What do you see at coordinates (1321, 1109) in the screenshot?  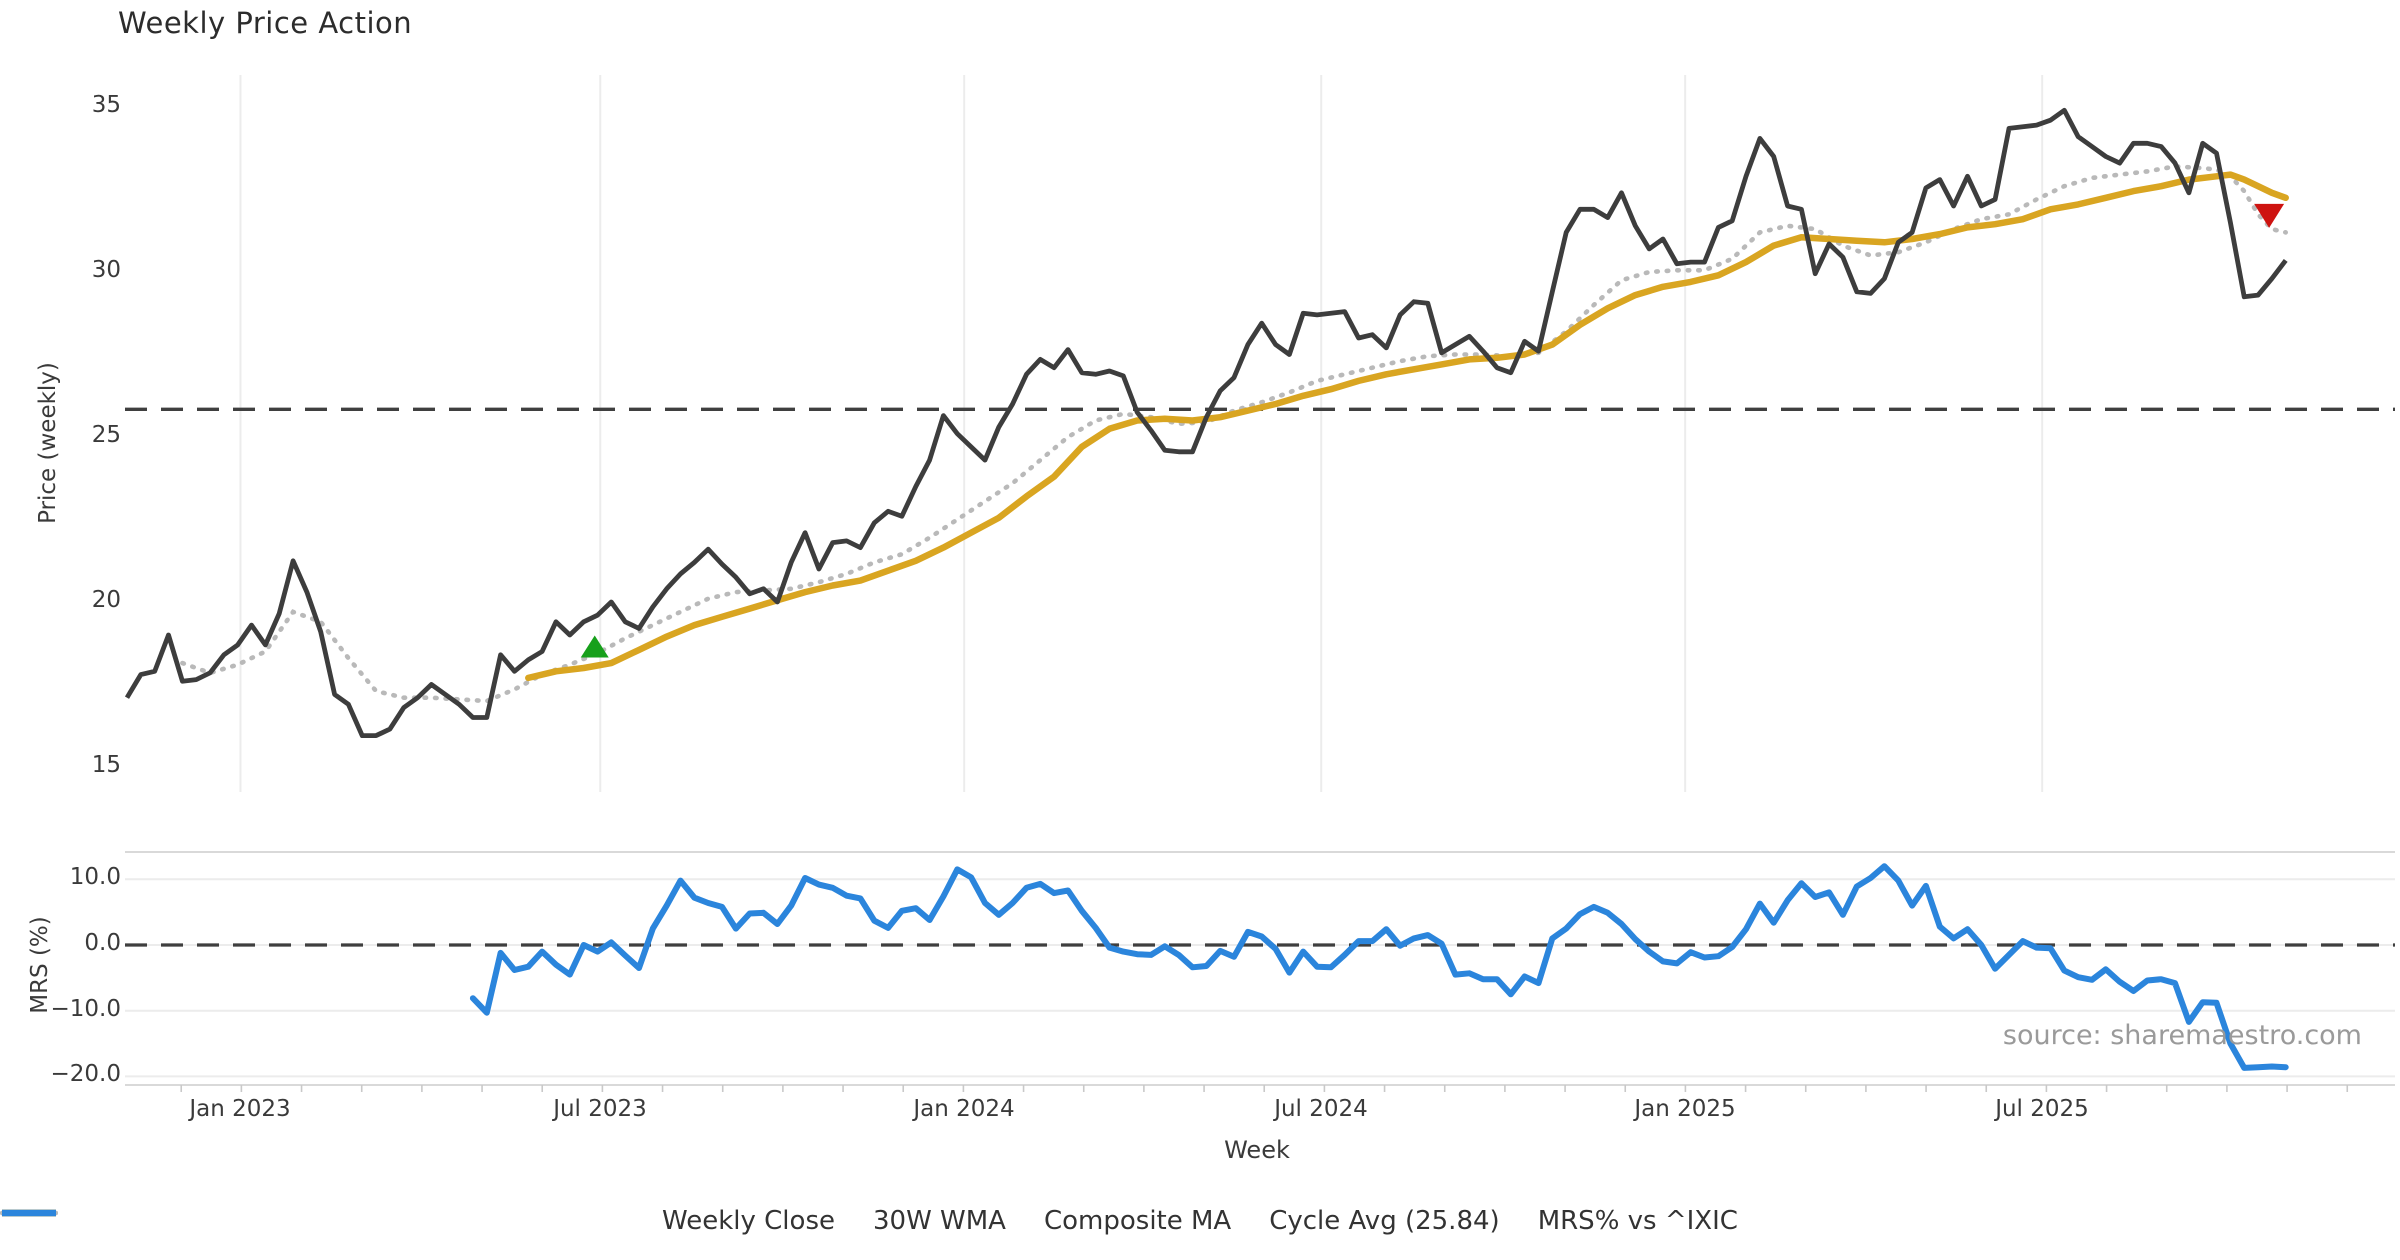 I see `x-tick-label: Jul 2024` at bounding box center [1321, 1109].